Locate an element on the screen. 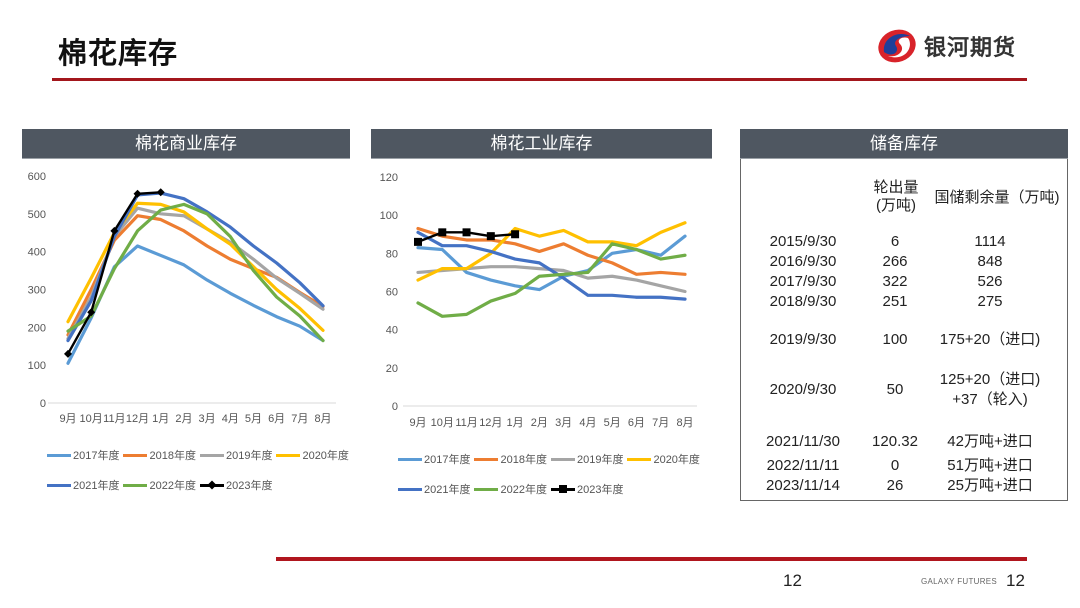 The width and height of the screenshot is (1080, 608). company-logo: 银河期货 is located at coordinates (946, 46).